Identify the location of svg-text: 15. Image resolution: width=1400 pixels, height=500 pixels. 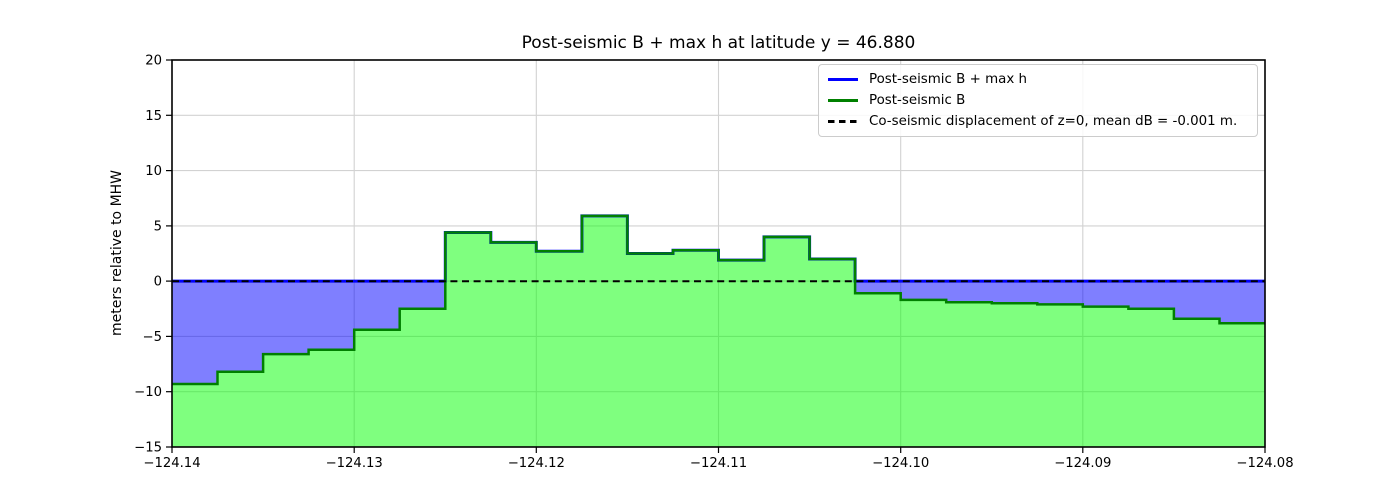
(153, 116).